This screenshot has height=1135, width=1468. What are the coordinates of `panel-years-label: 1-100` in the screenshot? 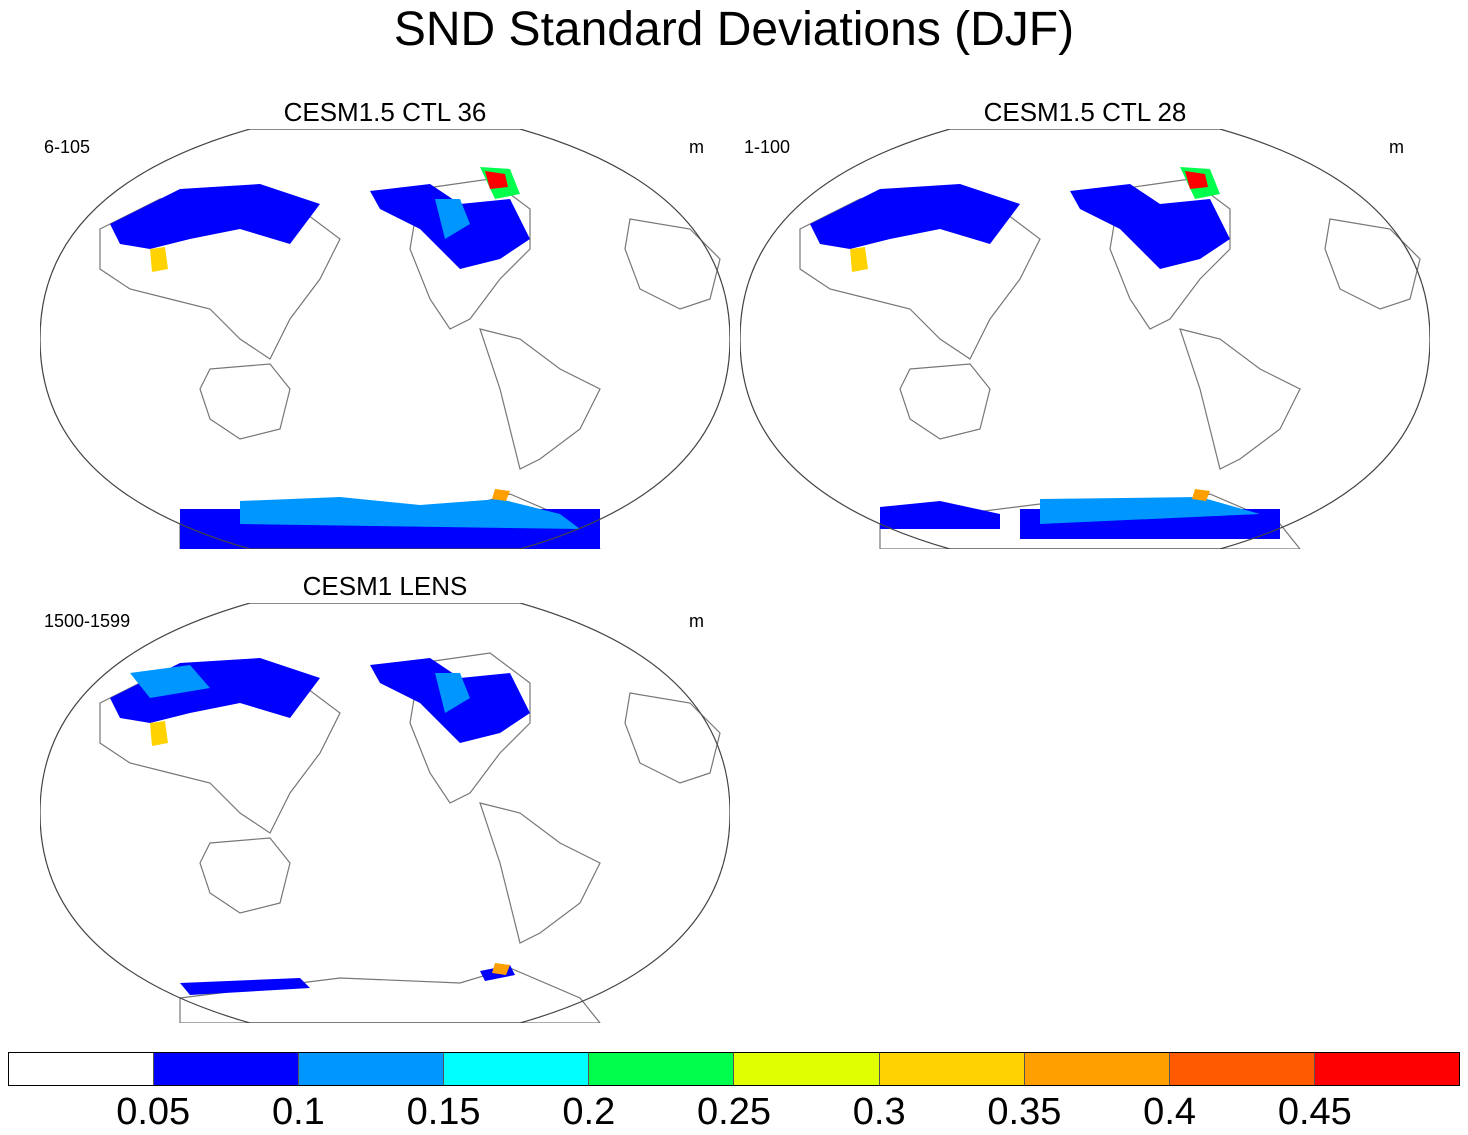 It's located at (767, 147).